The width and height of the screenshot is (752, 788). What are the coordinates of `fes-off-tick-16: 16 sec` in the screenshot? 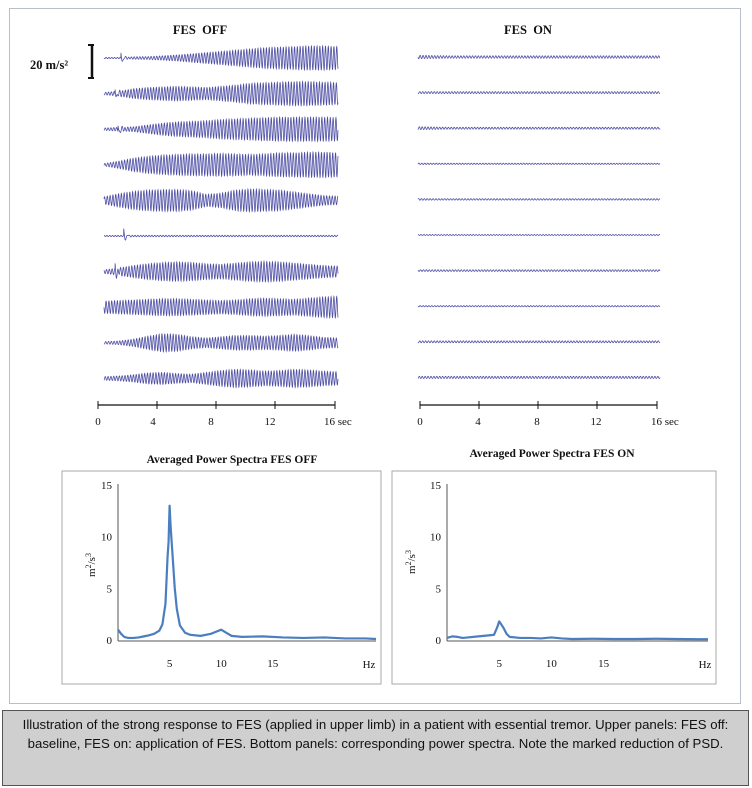 It's located at (338, 422).